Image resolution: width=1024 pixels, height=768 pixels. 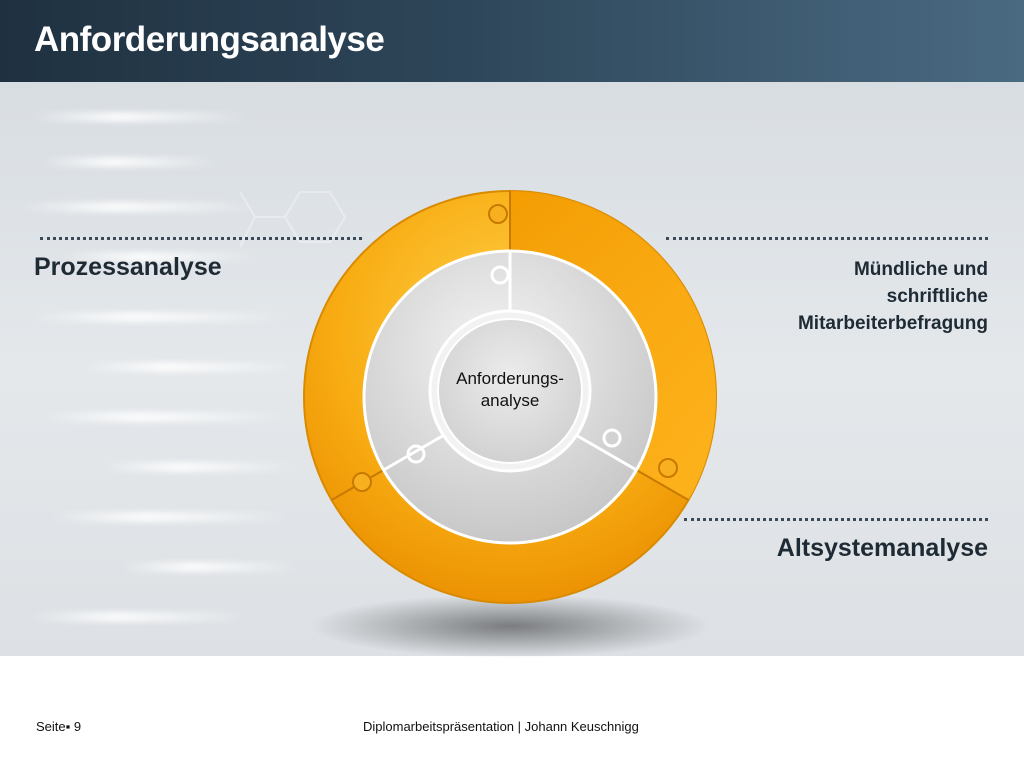 What do you see at coordinates (128, 267) in the screenshot?
I see `label-prozessanalyse: Prozessanalyse` at bounding box center [128, 267].